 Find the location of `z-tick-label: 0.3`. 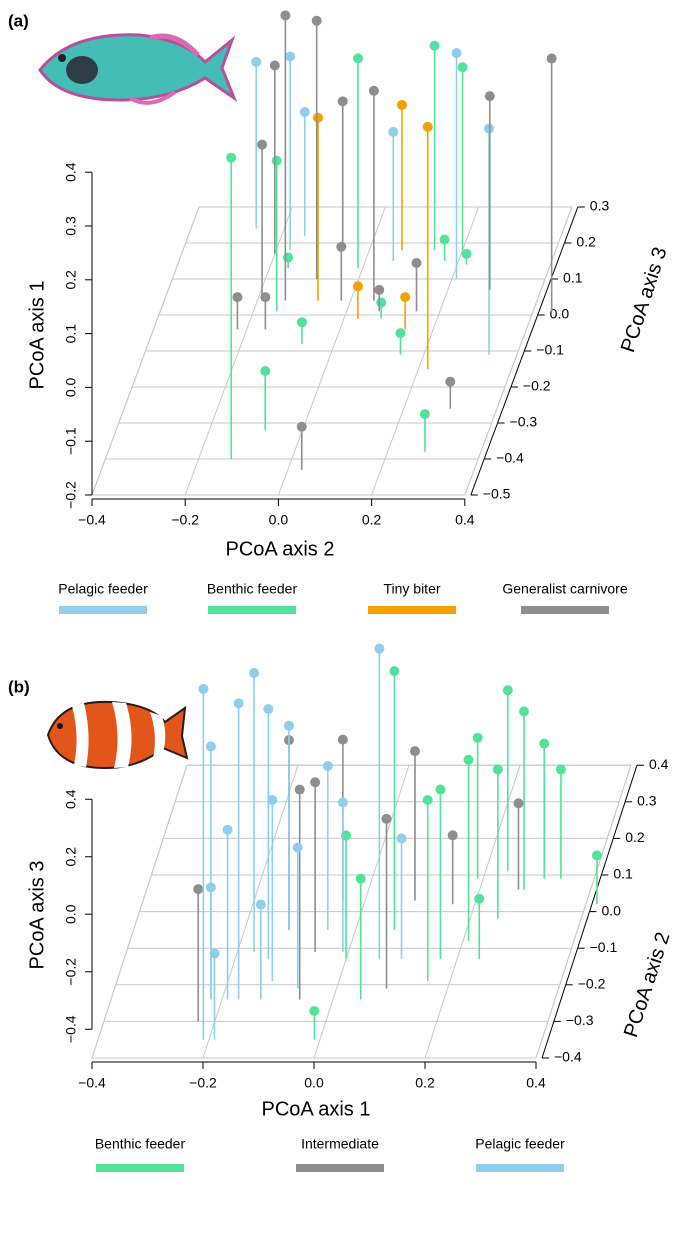

z-tick-label: 0.3 is located at coordinates (71, 226).